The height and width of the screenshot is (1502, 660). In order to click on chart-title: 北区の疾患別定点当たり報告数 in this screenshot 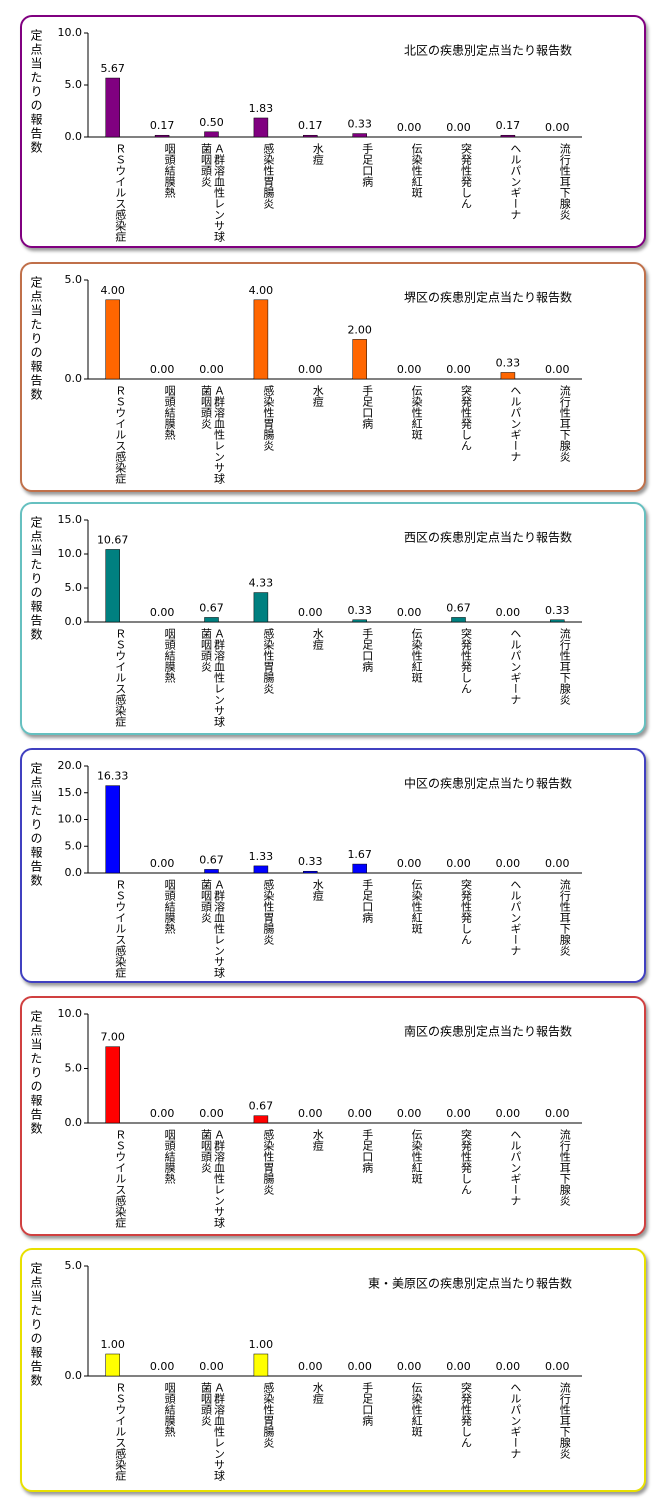, I will do `click(488, 50)`.